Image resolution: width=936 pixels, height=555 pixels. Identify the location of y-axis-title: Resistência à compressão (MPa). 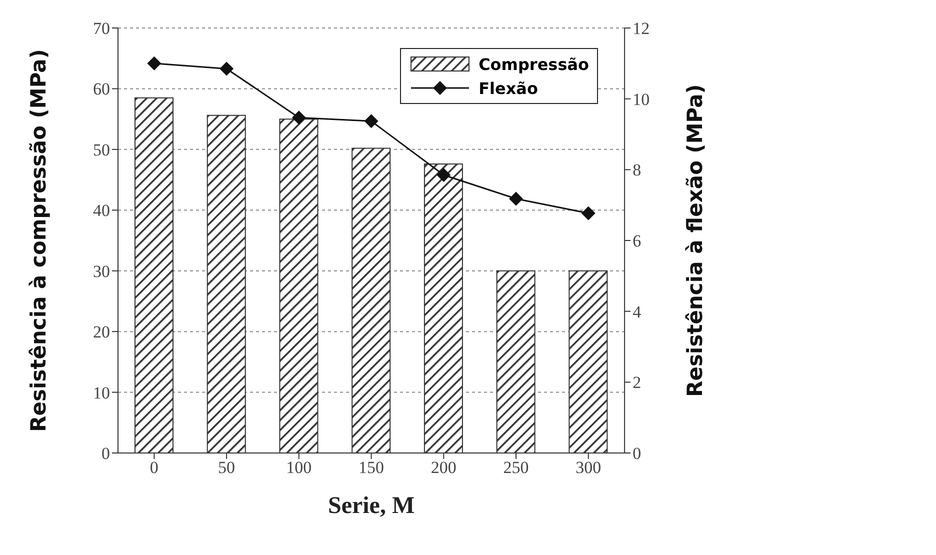
(38, 240).